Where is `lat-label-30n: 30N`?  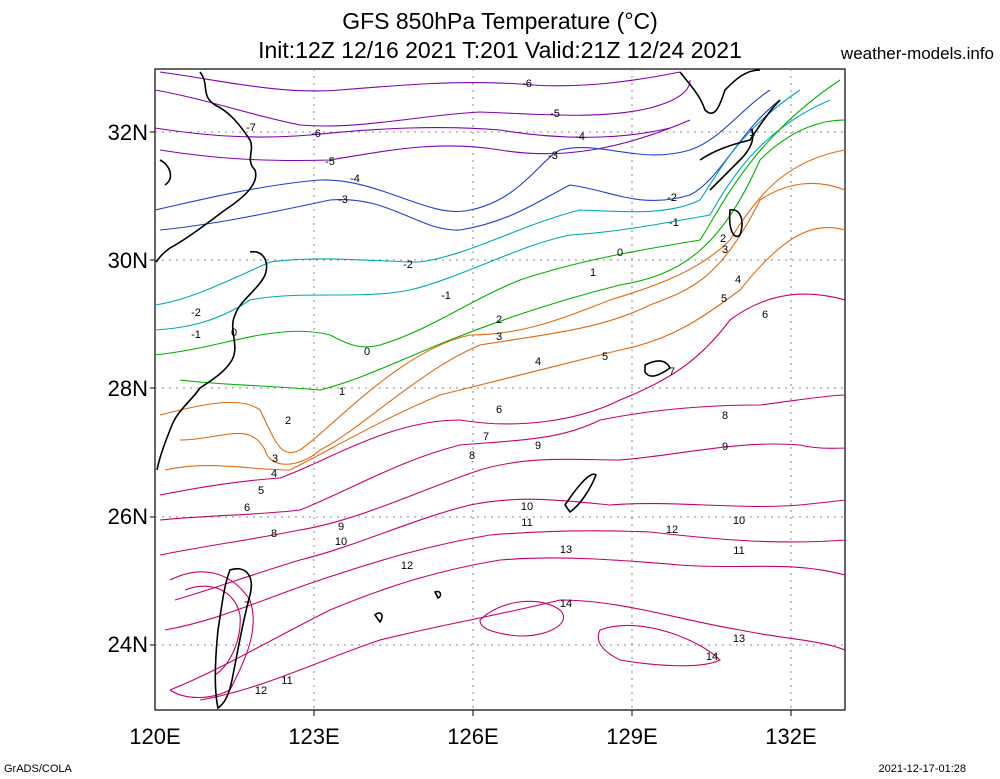
lat-label-30n: 30N is located at coordinates (127, 260).